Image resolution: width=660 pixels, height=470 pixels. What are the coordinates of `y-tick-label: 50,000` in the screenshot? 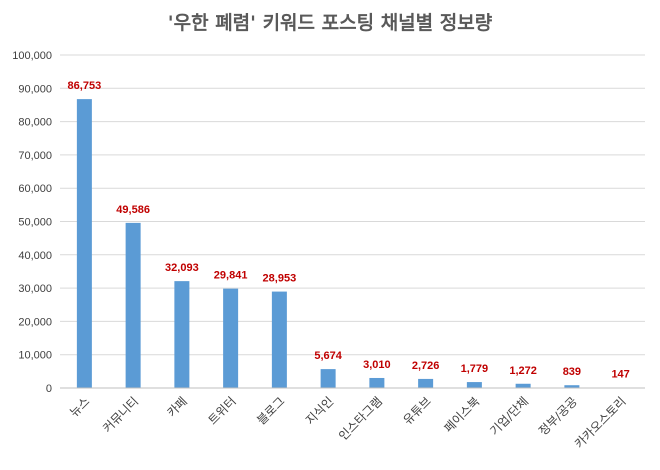 It's located at (35, 223).